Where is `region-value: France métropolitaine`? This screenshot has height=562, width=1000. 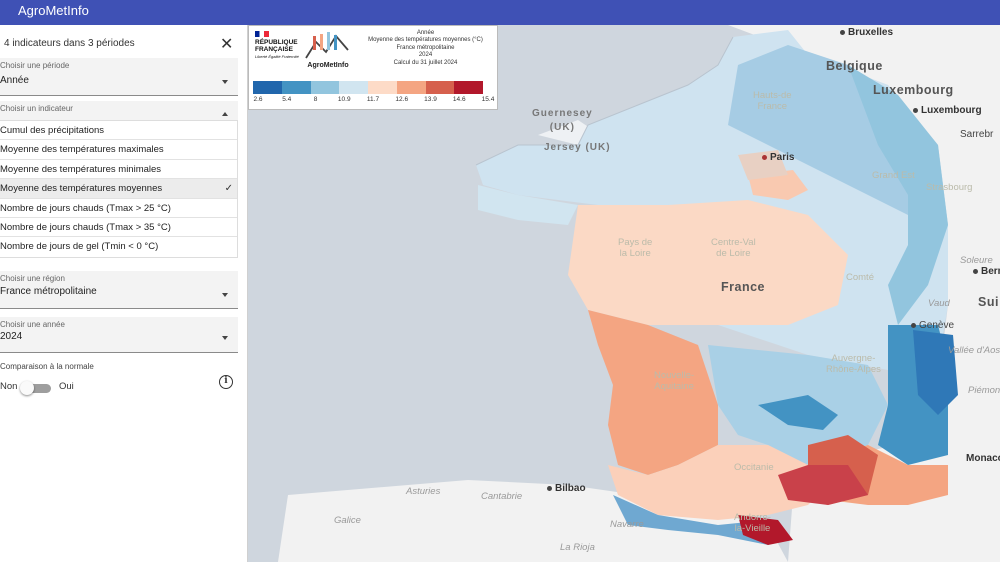
region-value: France métropolitaine is located at coordinates (48, 291).